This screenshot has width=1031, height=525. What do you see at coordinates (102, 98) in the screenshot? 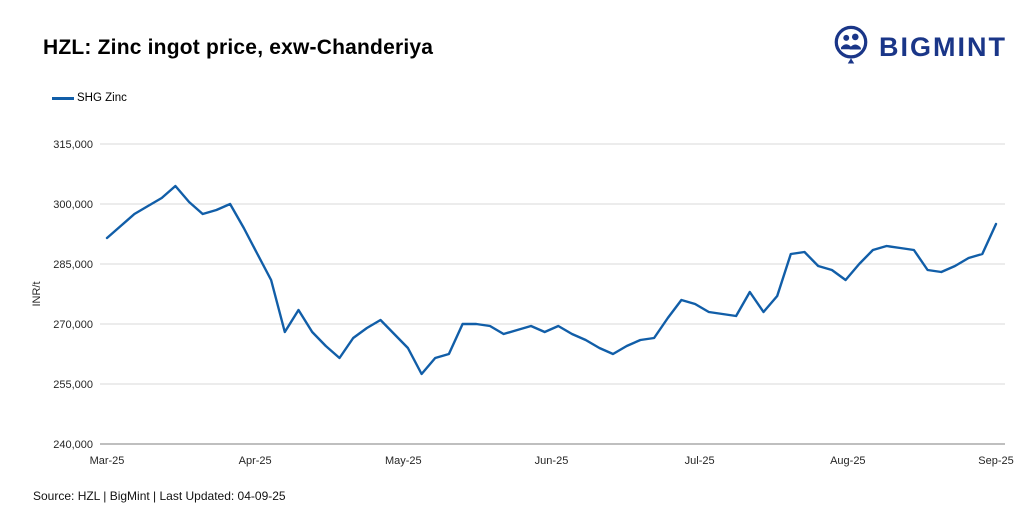
I see `legend-label: SHG Zinc` at bounding box center [102, 98].